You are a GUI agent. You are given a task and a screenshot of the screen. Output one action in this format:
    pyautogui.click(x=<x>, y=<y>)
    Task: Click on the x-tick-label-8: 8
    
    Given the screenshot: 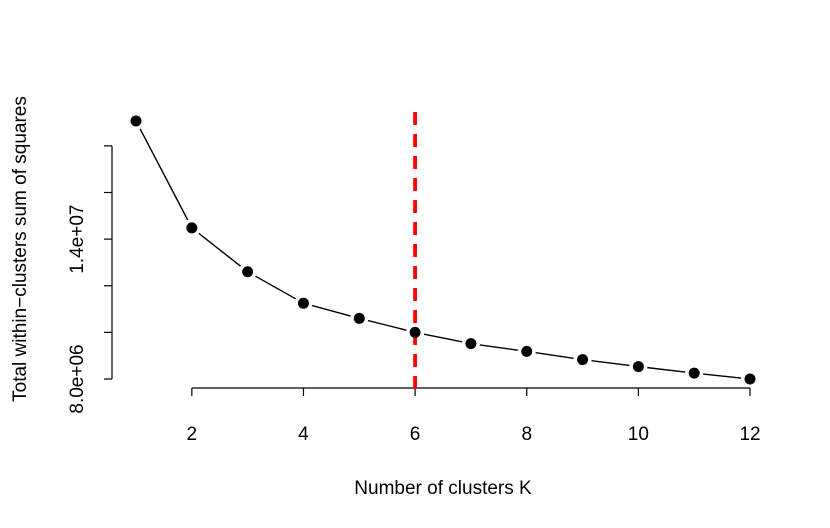 What is the action you would take?
    pyautogui.click(x=526, y=434)
    